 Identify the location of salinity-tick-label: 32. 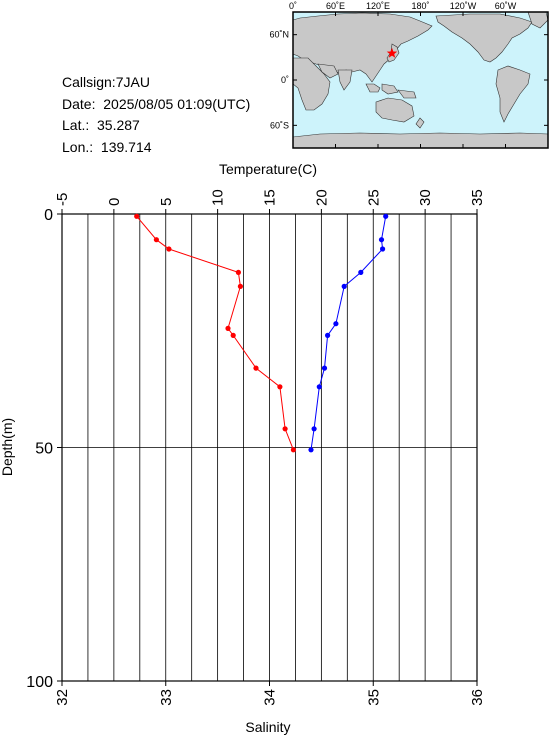
(62, 697).